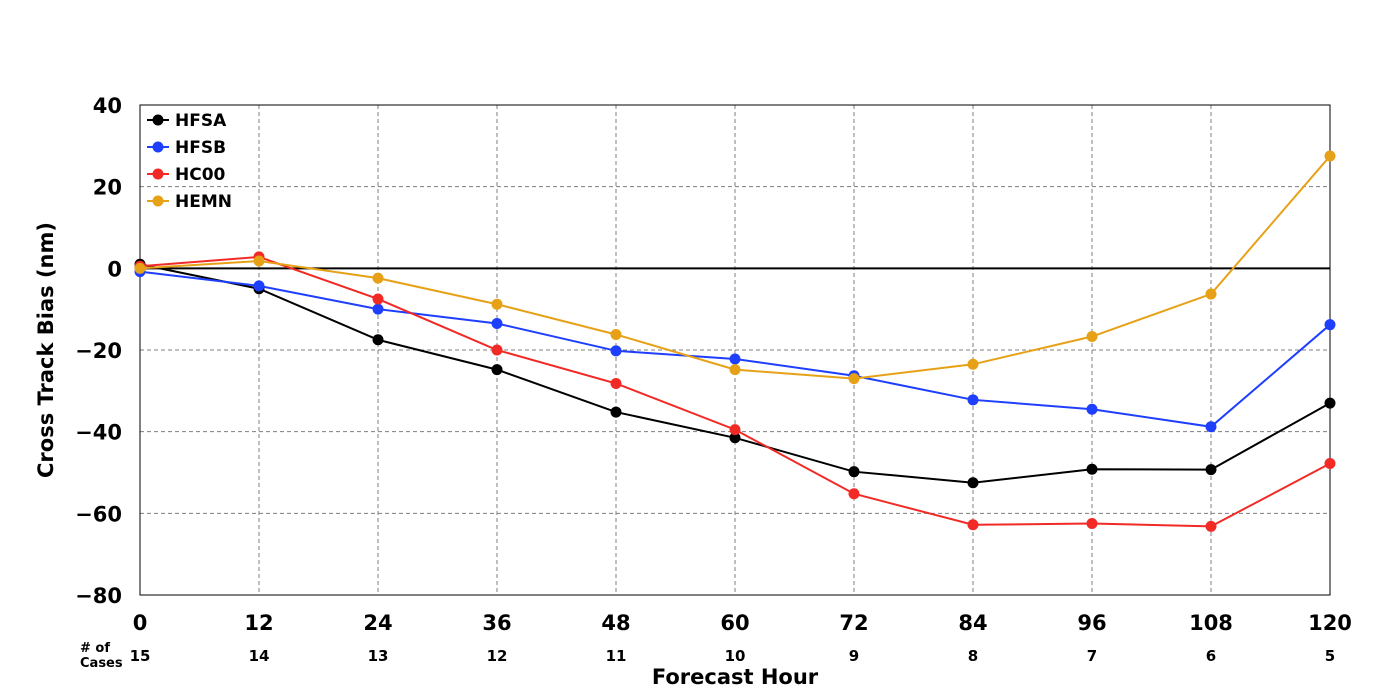 The image size is (1400, 700). Describe the element at coordinates (95, 648) in the screenshot. I see `cases-label: # of` at that location.